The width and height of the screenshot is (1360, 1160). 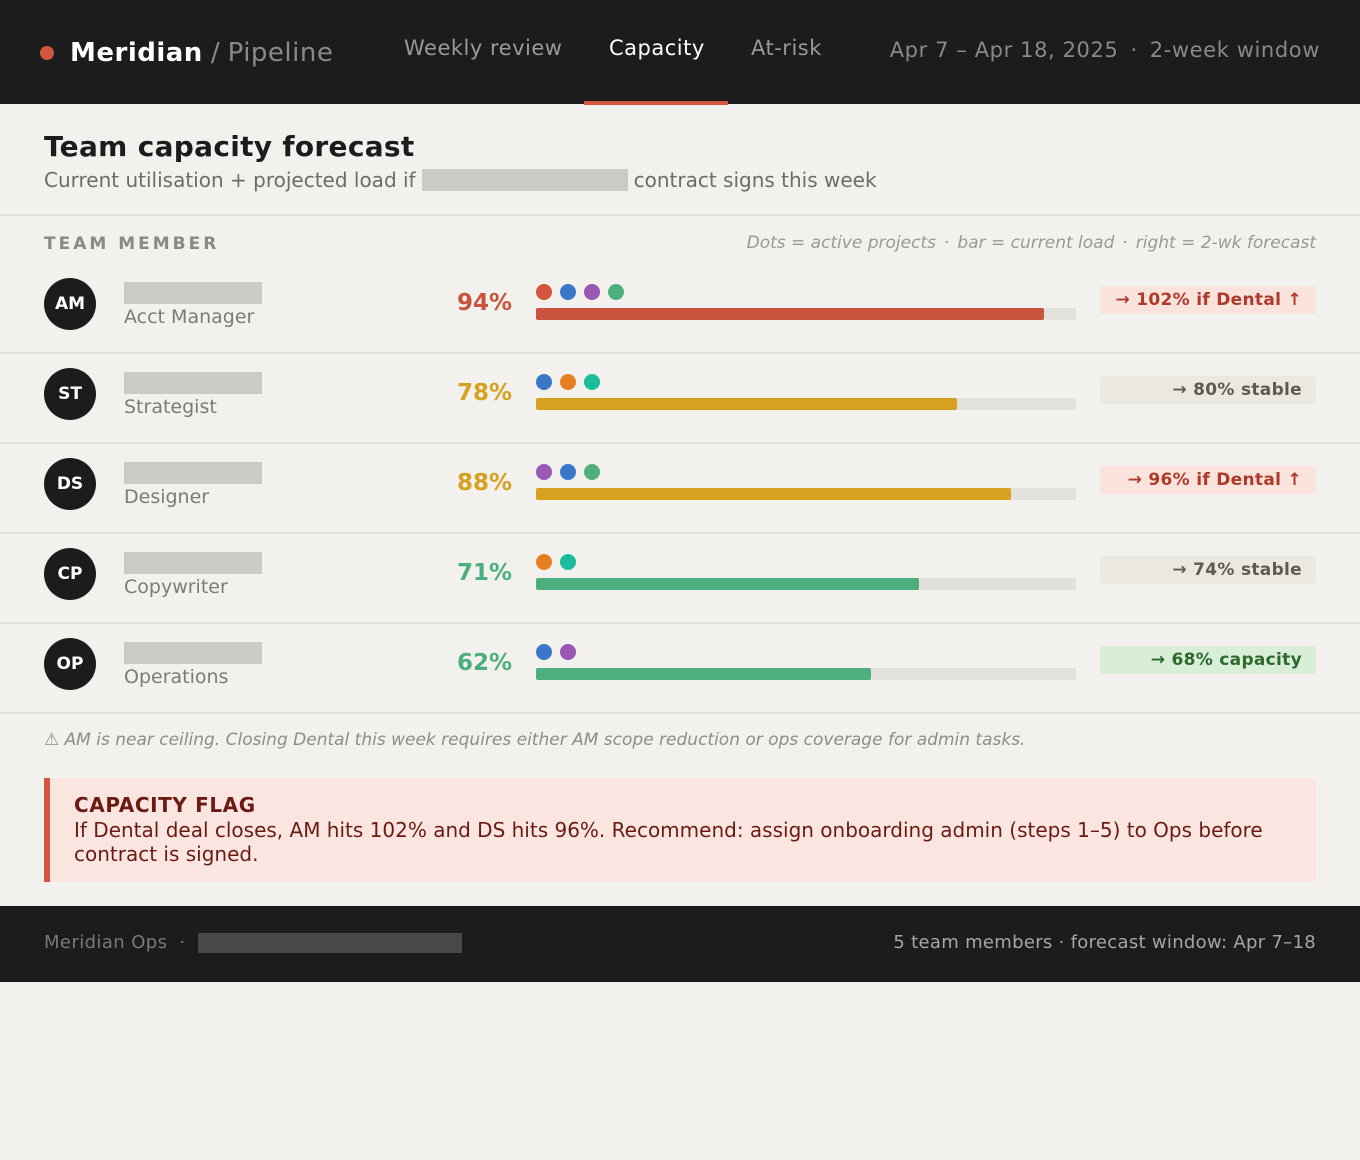 What do you see at coordinates (484, 303) in the screenshot?
I see `load-percent: 94%` at bounding box center [484, 303].